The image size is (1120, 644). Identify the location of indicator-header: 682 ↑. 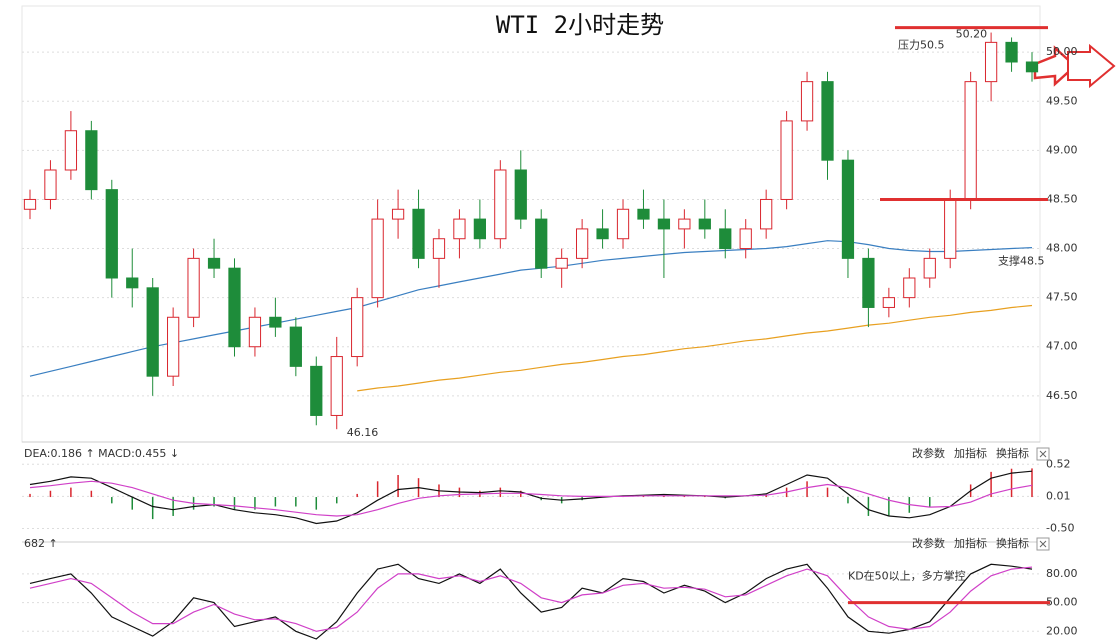
(41, 543).